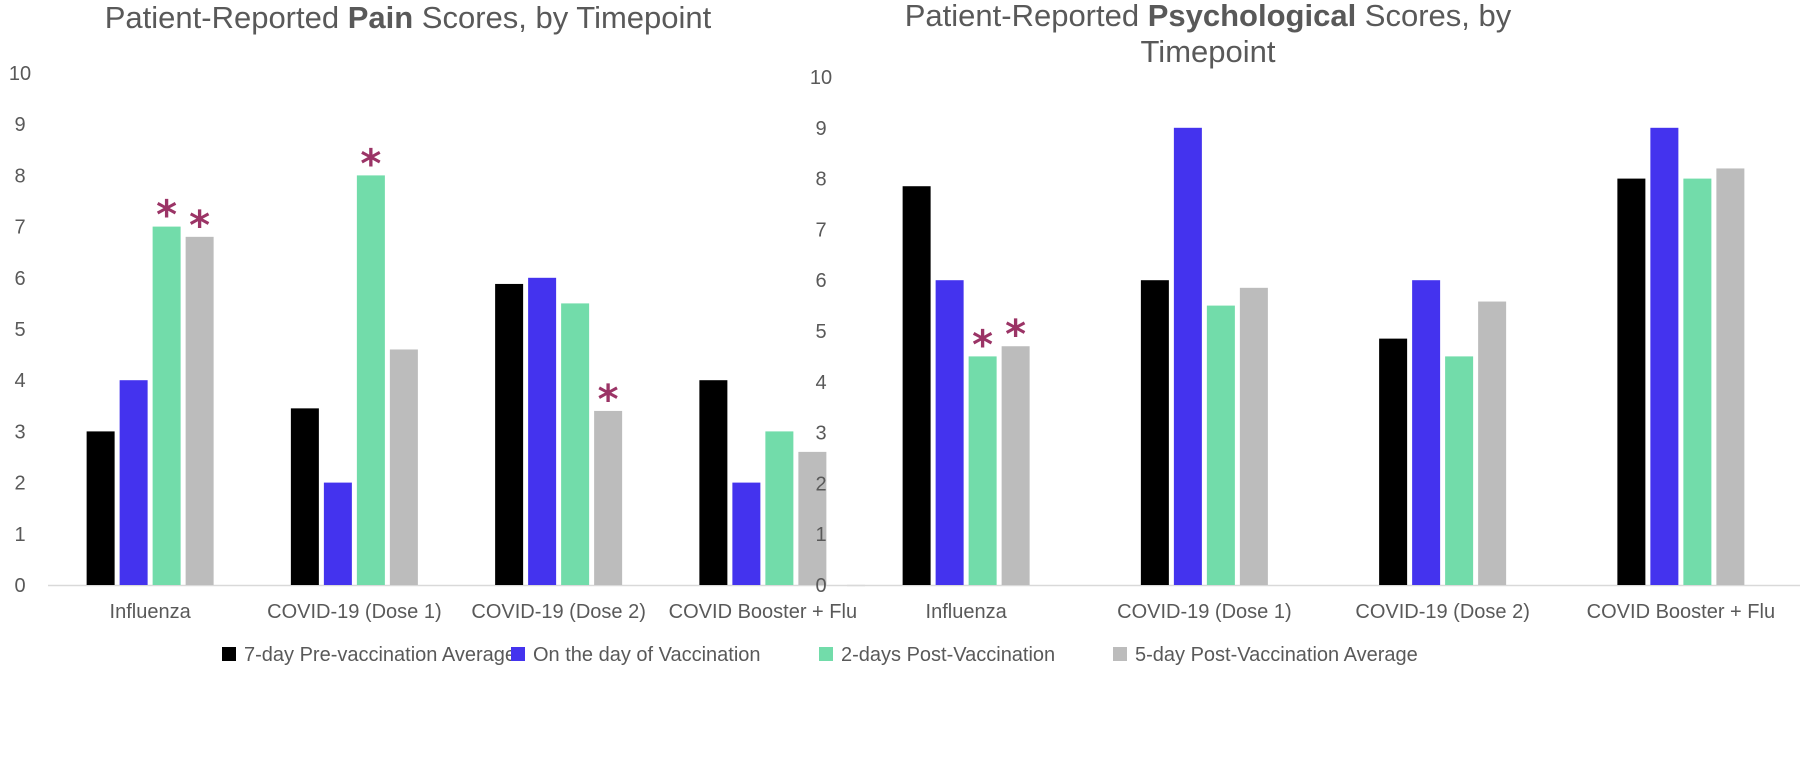  Describe the element at coordinates (562, 17) in the screenshot. I see `chart-title-part: Scores, by Timepoint` at that location.